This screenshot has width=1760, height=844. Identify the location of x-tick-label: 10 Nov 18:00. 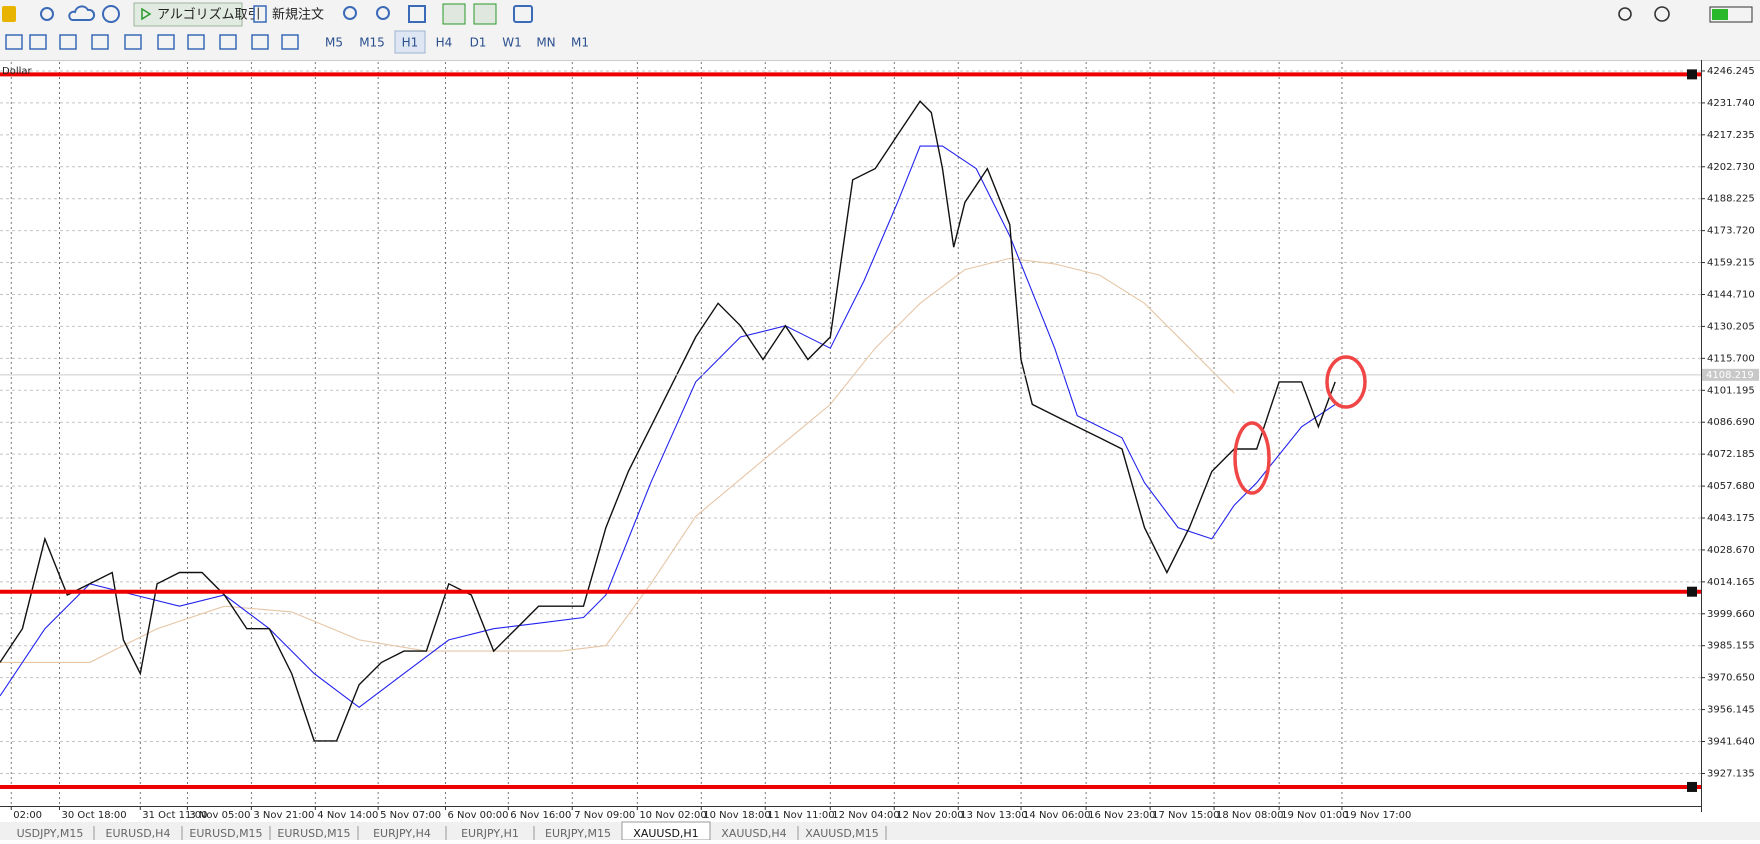
(736, 815).